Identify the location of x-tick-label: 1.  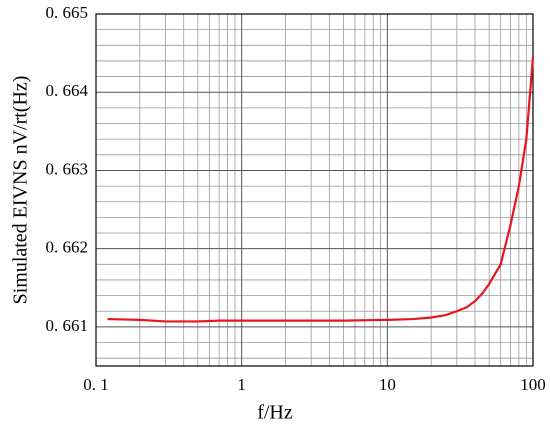
(241, 384).